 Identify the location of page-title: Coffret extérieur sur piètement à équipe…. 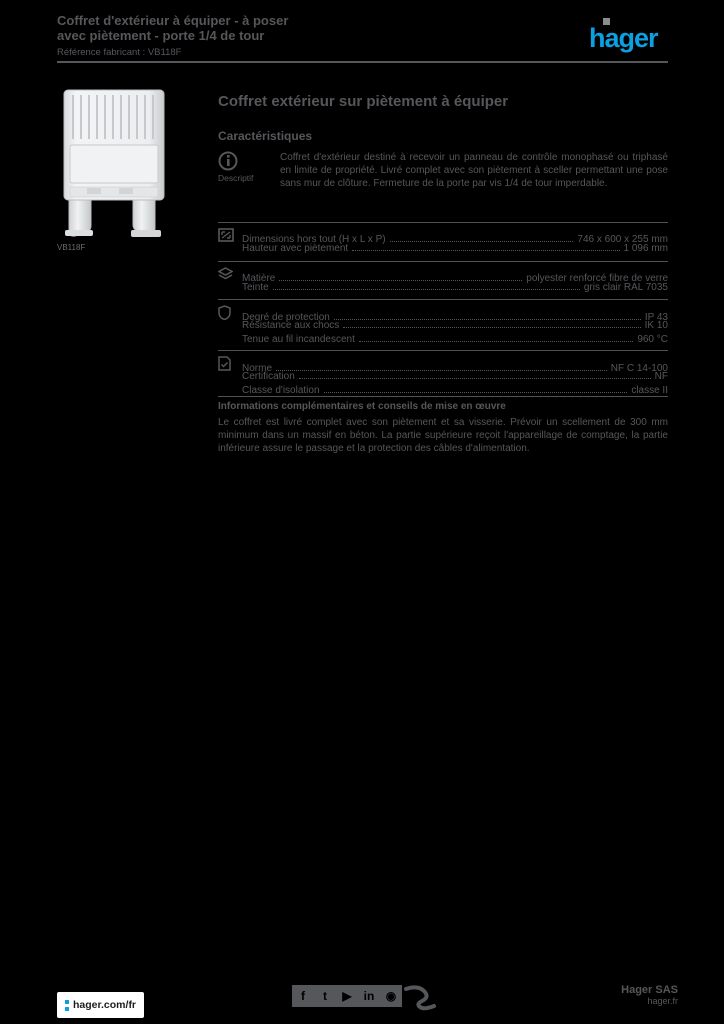
(363, 101).